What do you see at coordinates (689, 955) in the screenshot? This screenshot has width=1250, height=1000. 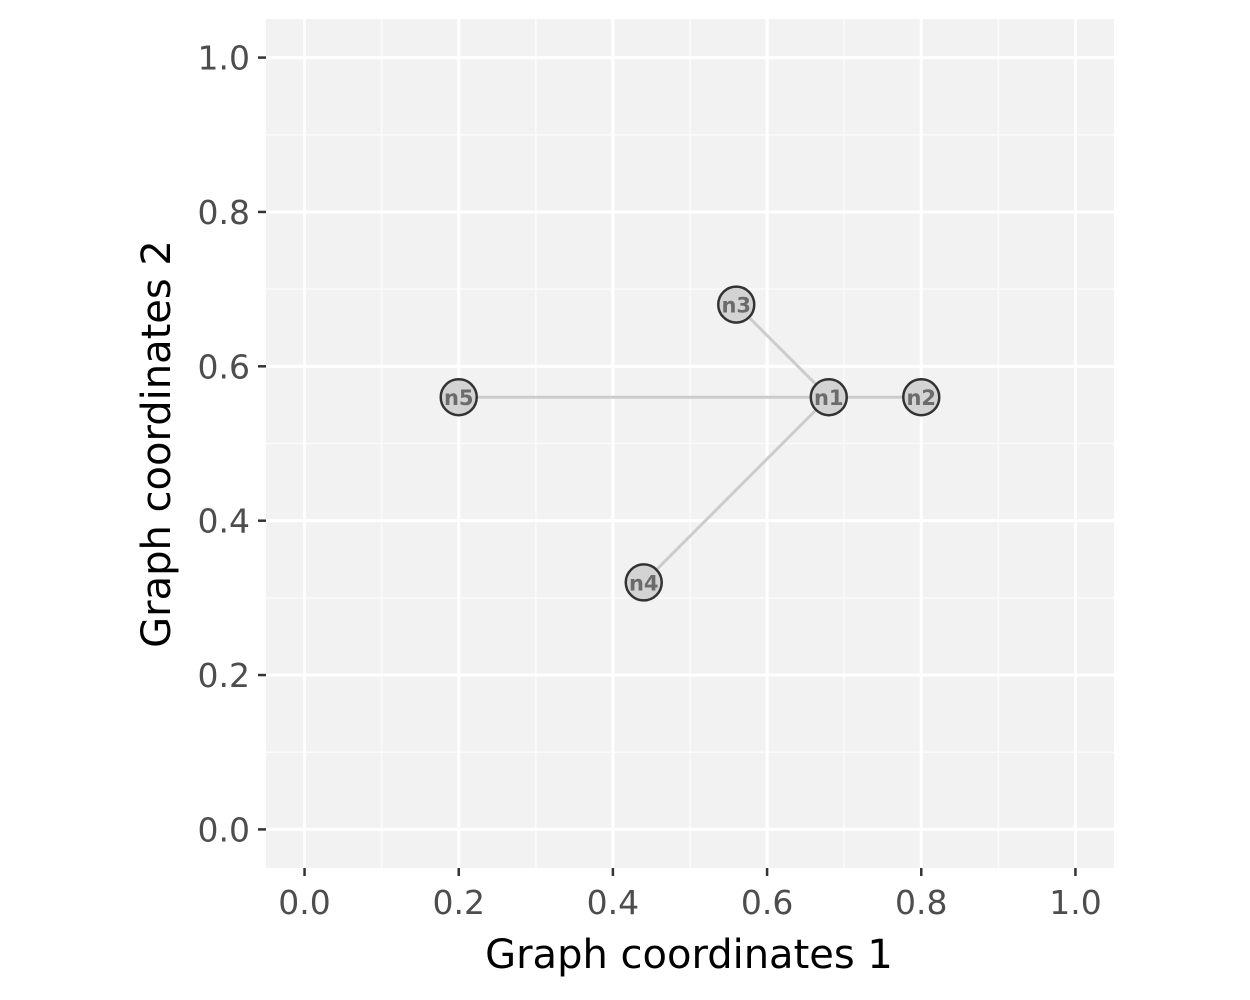 I see `x-axis-title: Graph coordinates 1` at bounding box center [689, 955].